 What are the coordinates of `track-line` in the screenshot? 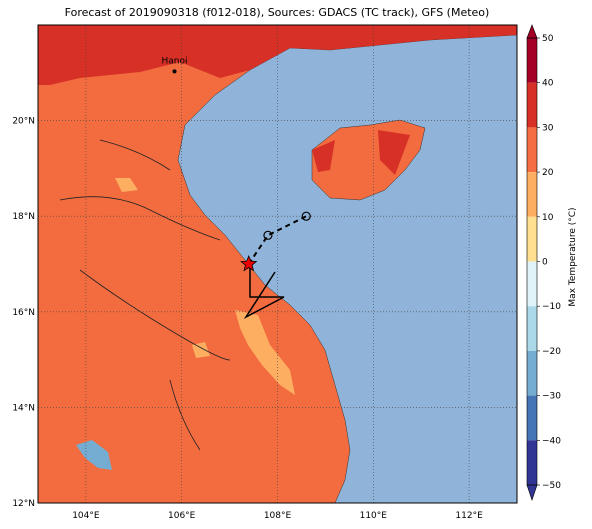 It's located at (277, 240).